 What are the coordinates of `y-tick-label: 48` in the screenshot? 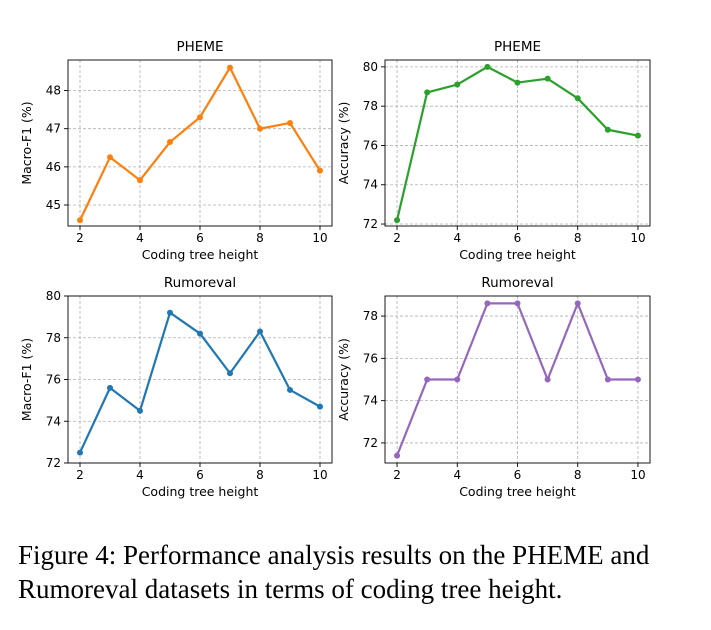 It's located at (53, 91).